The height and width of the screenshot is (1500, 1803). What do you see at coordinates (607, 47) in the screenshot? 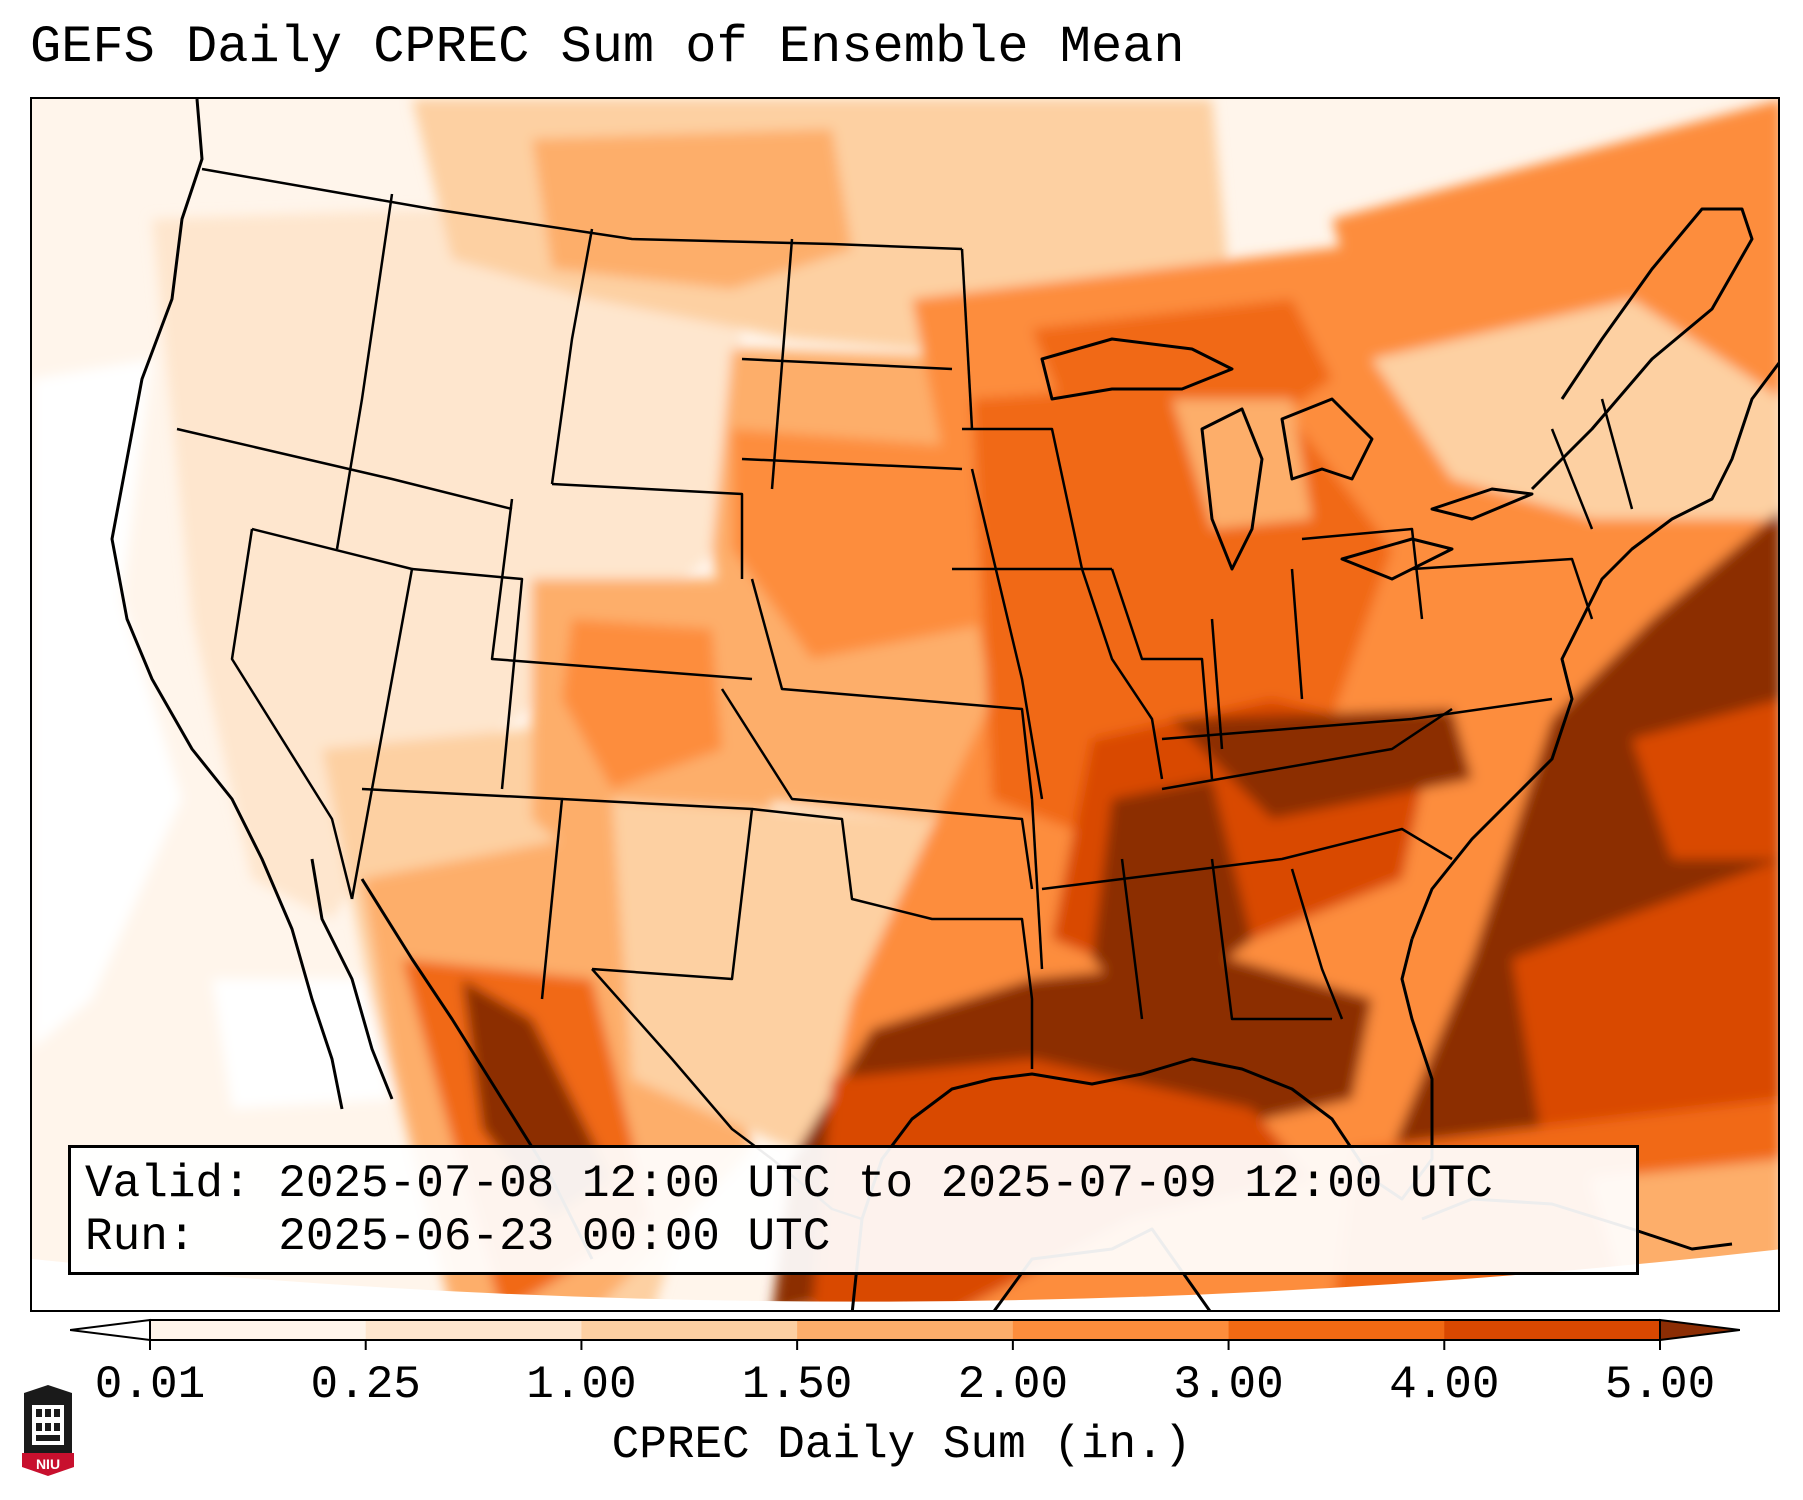
I see `map-title: GEFS Daily CPREC Sum of Ensemble Mean` at bounding box center [607, 47].